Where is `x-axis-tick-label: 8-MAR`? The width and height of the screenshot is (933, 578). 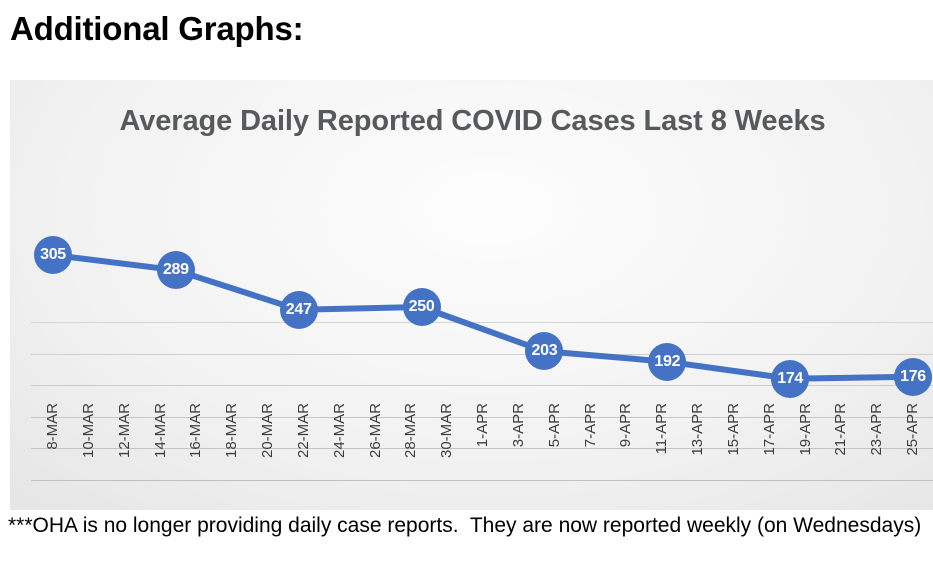 x-axis-tick-label: 8-MAR is located at coordinates (52, 426).